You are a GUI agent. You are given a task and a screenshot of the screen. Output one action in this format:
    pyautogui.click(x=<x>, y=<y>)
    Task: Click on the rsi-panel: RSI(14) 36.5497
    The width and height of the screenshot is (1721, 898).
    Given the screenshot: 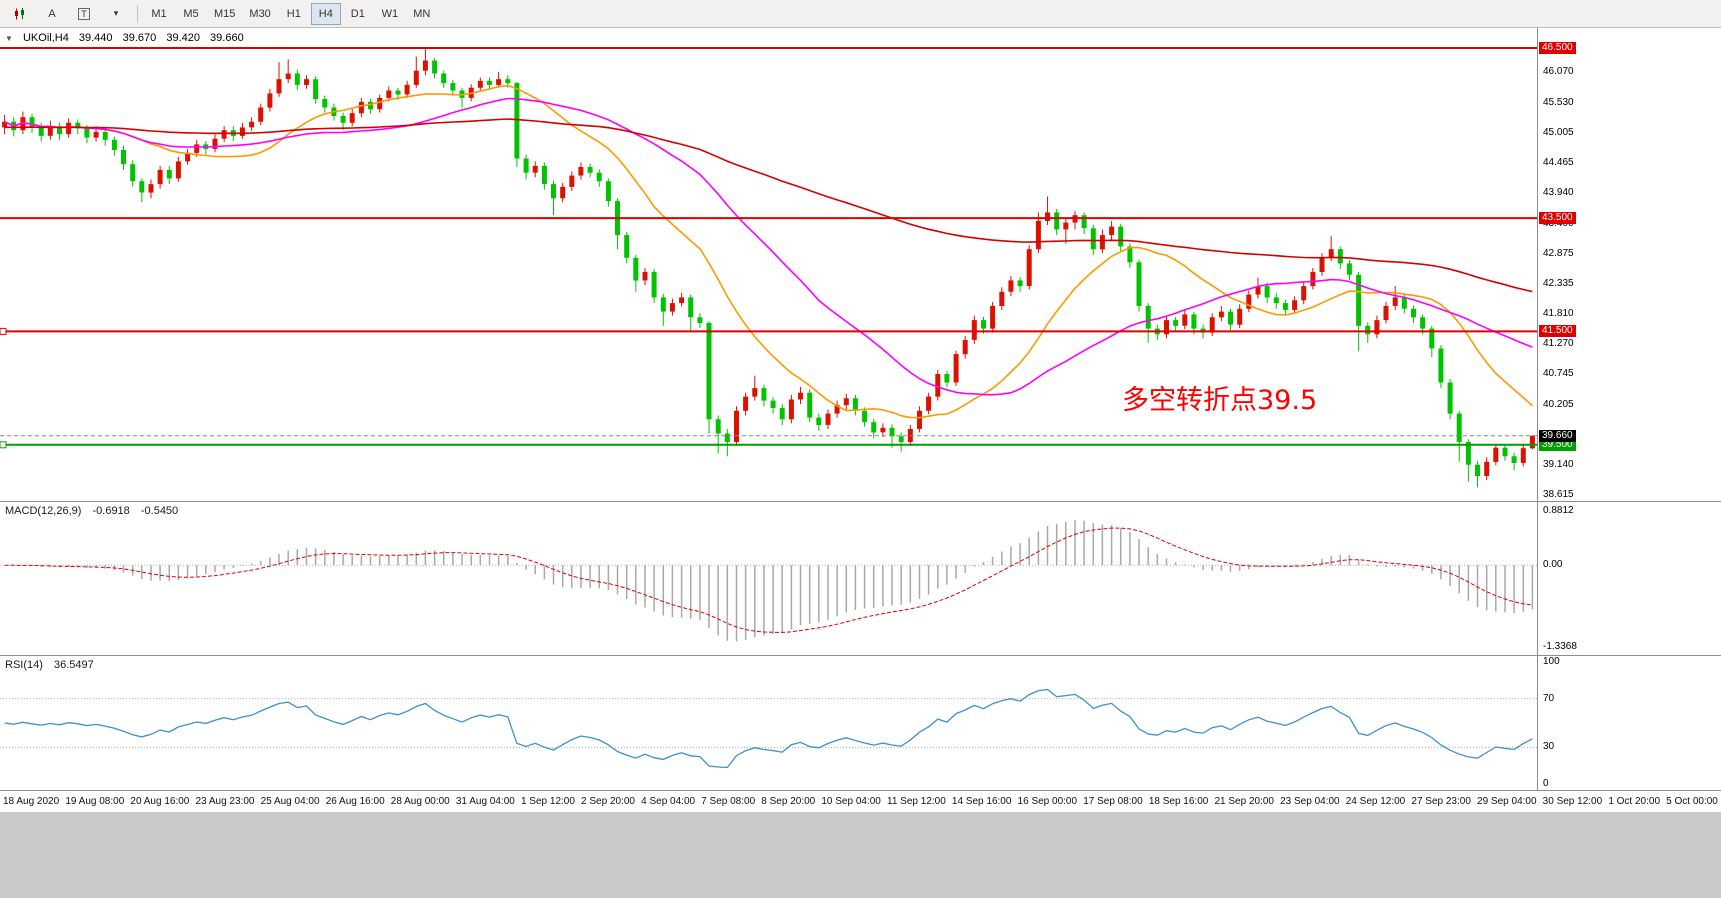 What is the action you would take?
    pyautogui.click(x=768, y=723)
    